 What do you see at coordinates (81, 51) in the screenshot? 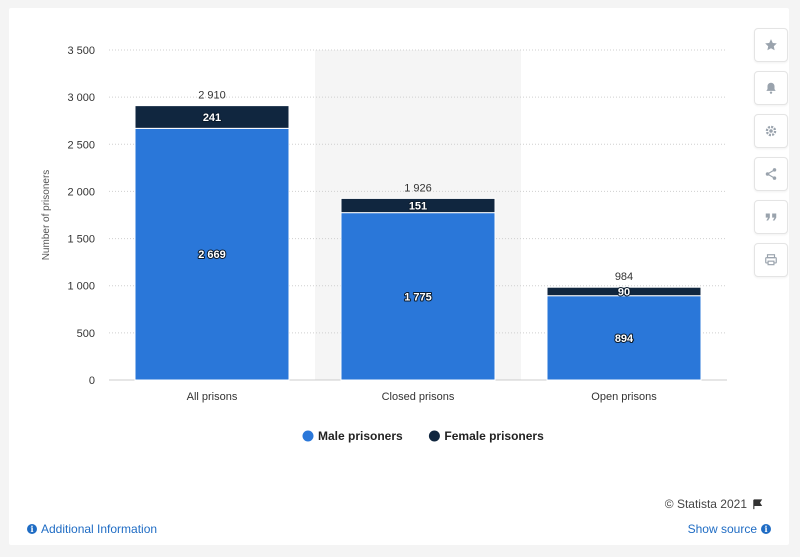
I see `y-tick-label: 3 500` at bounding box center [81, 51].